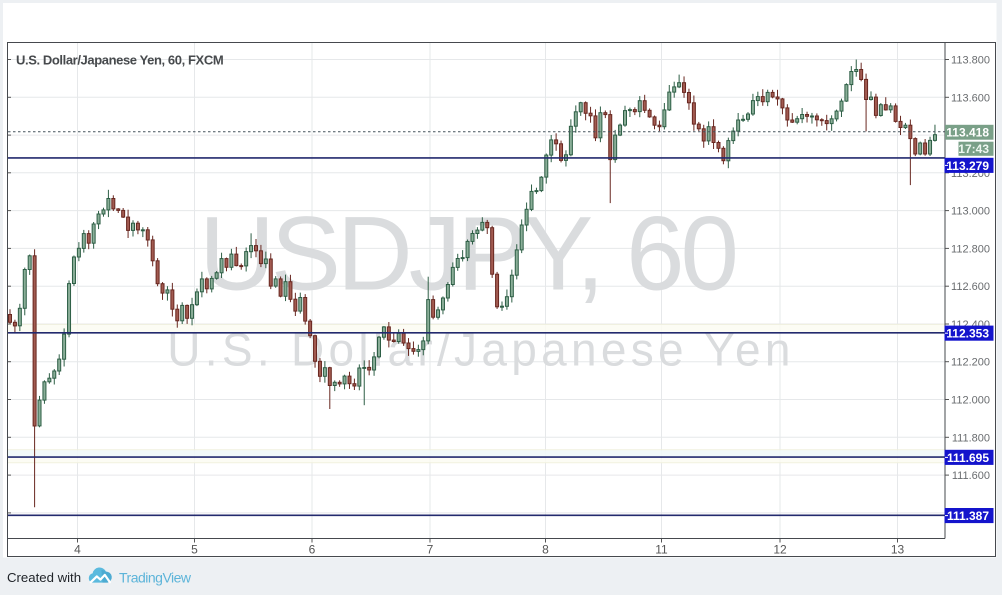 This screenshot has width=1002, height=595. Describe the element at coordinates (971, 438) in the screenshot. I see `svg-text: 111.800` at that location.